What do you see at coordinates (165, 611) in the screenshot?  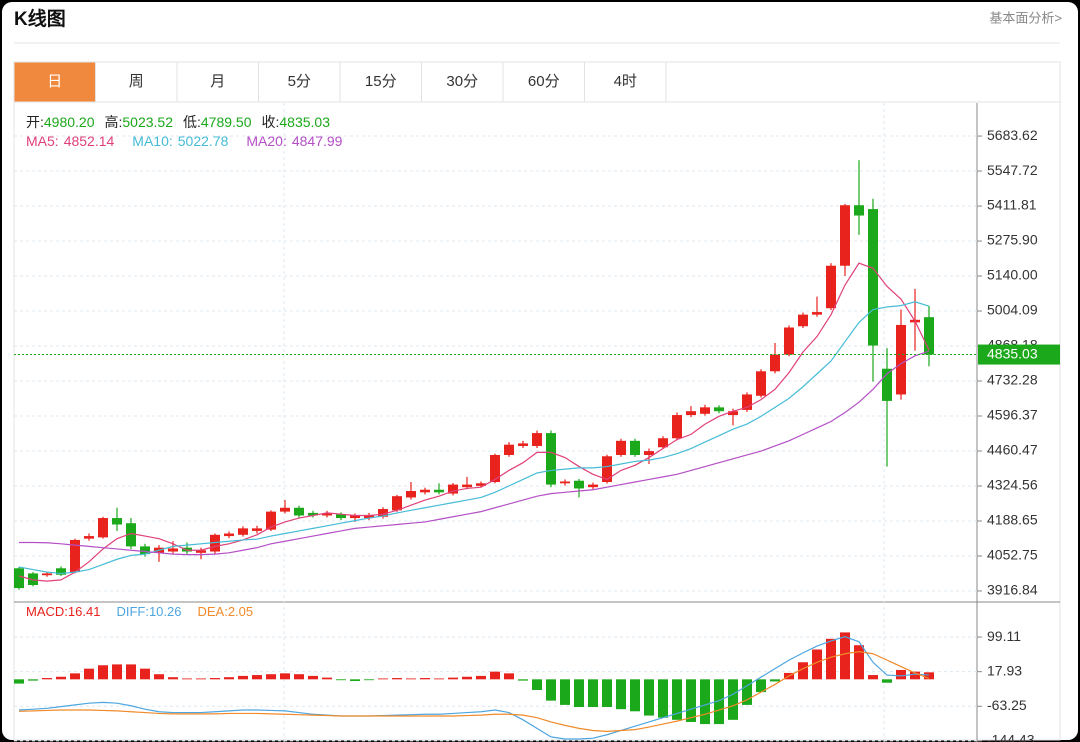 I see `legend-value: 10.26` at bounding box center [165, 611].